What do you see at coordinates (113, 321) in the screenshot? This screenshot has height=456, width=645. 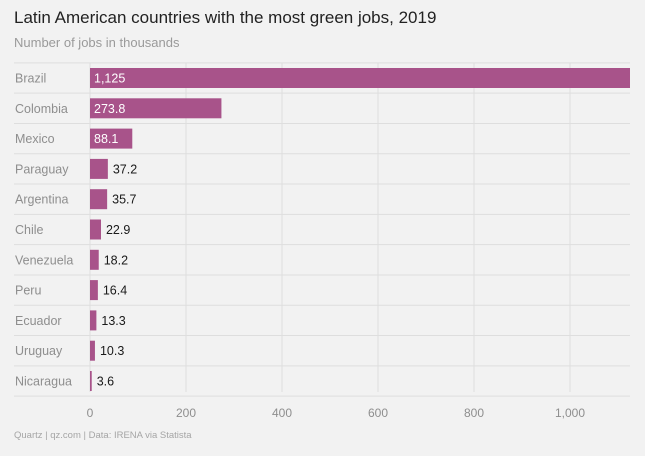 I see `value-label: 13.3` at bounding box center [113, 321].